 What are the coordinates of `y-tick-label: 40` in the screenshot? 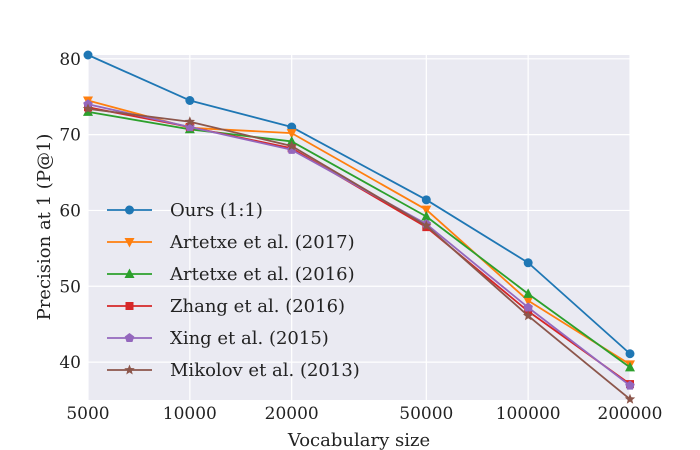 It's located at (70, 363).